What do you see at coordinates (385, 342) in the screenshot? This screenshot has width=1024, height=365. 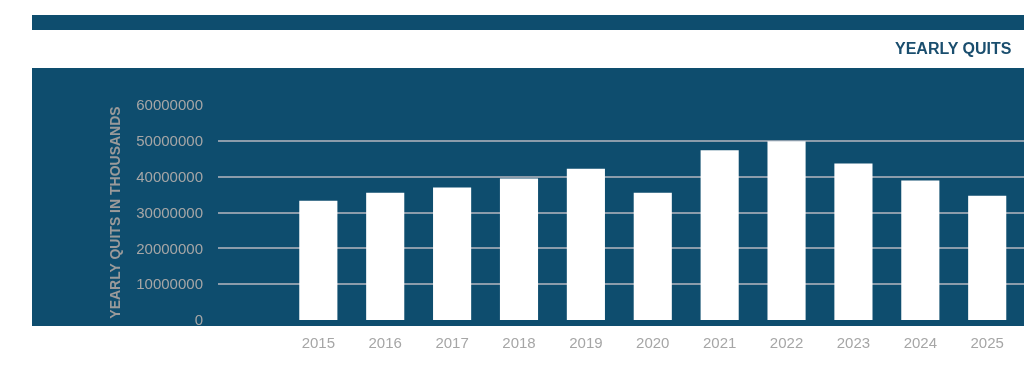 I see `x-tick-label: 2016` at bounding box center [385, 342].